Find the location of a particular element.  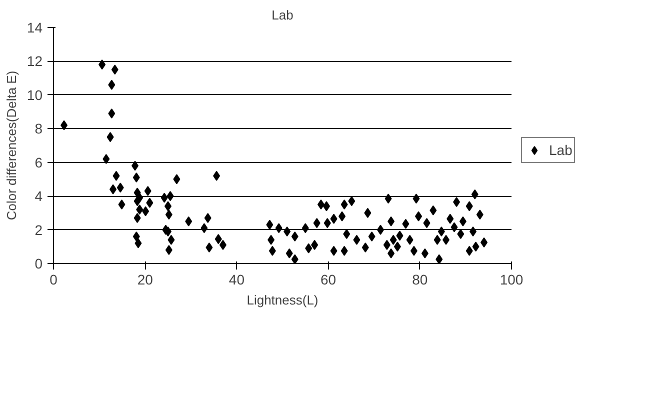

x-tick-label: 60 is located at coordinates (328, 280).